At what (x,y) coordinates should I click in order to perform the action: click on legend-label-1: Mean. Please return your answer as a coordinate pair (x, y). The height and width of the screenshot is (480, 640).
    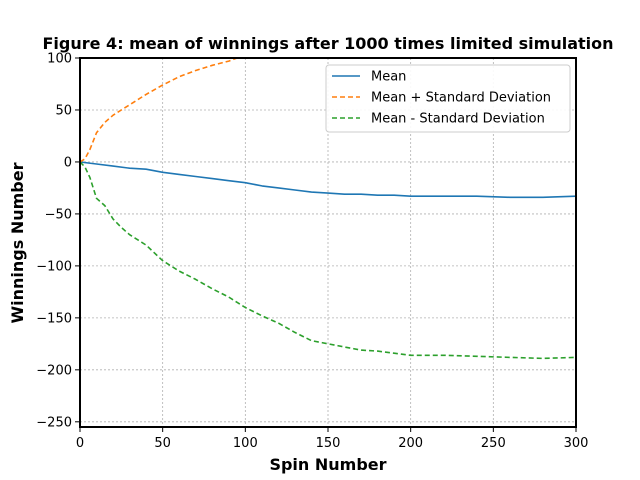
    Looking at the image, I should click on (388, 77).